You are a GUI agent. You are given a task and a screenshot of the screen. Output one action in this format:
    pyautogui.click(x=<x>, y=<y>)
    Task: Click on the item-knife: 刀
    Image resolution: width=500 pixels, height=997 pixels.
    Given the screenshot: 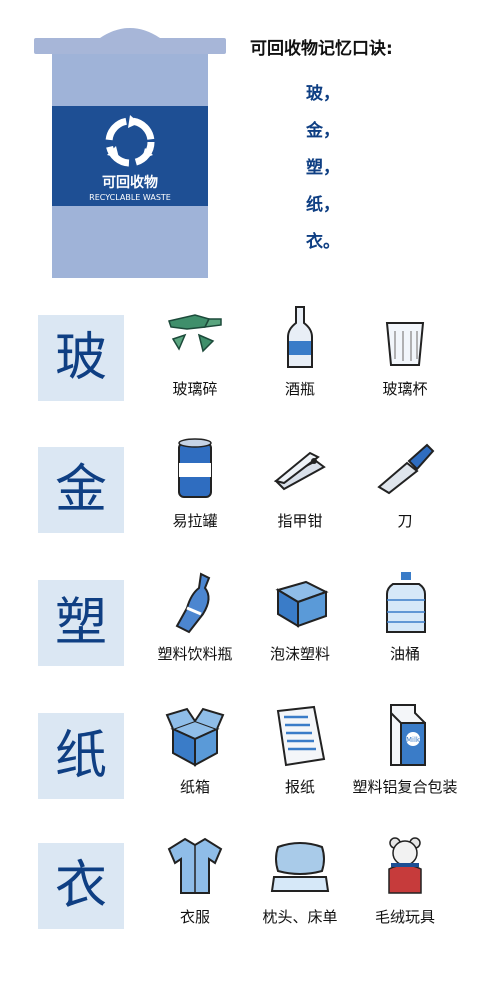 What is the action you would take?
    pyautogui.click(x=405, y=492)
    